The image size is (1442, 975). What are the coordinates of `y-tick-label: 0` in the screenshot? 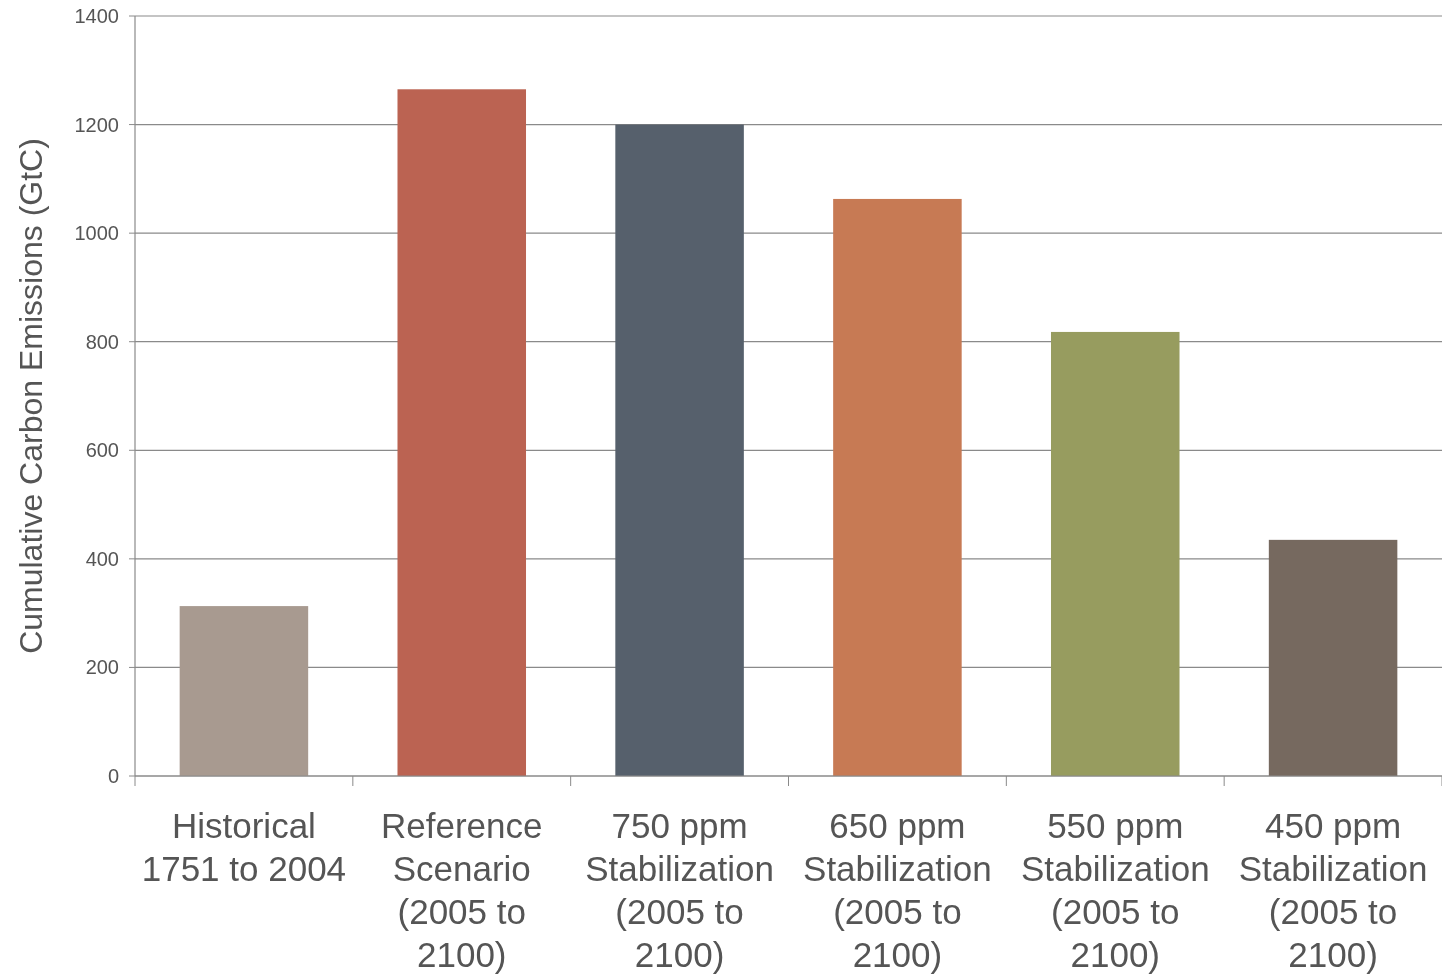 It's located at (113, 776).